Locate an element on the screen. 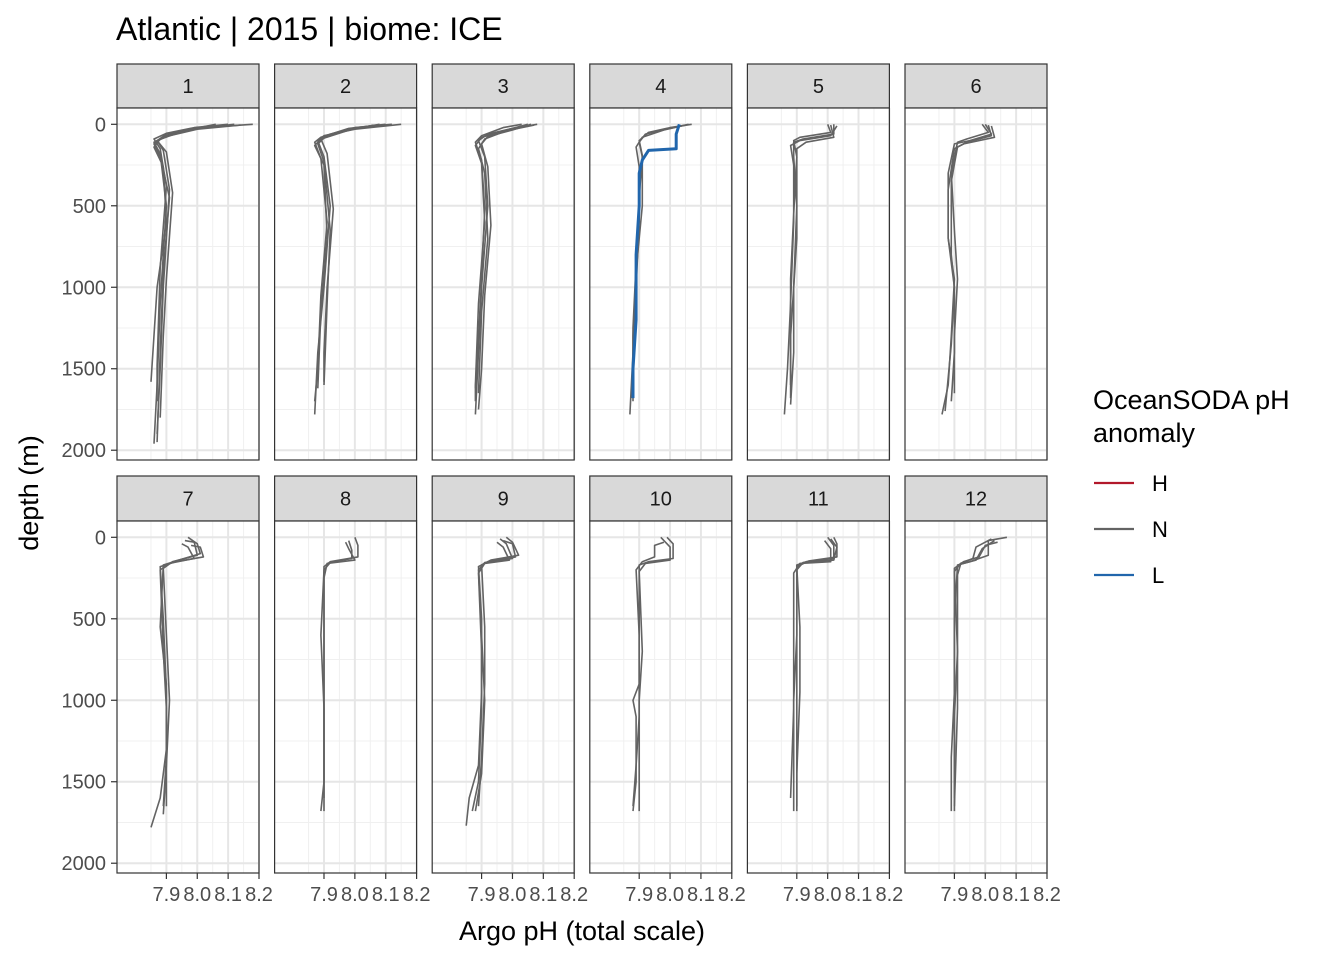 This screenshot has width=1344, height=960. facet-panel-2: 2 is located at coordinates (346, 262).